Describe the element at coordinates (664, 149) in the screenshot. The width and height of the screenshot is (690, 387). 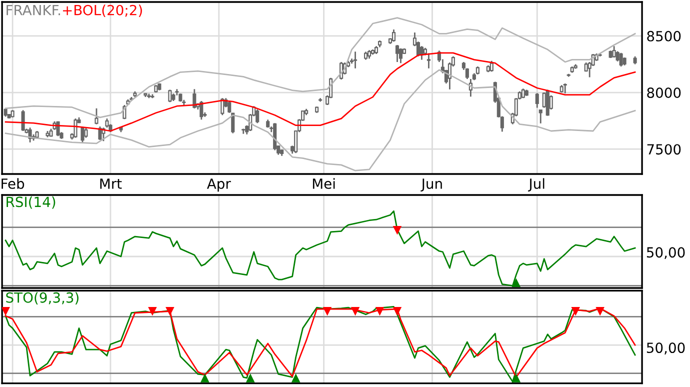
I see `y-tick-label: 7500` at that location.